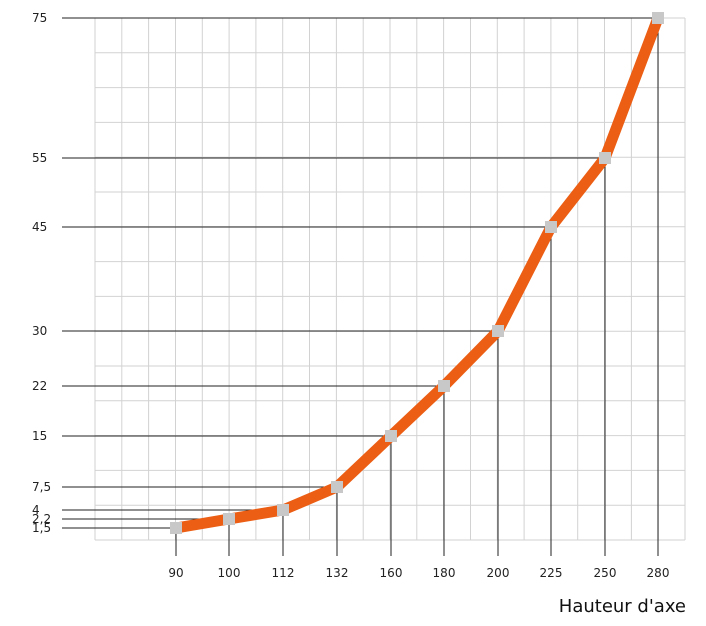 The width and height of the screenshot is (706, 626). What do you see at coordinates (39, 158) in the screenshot?
I see `y-tick-label: 55` at bounding box center [39, 158].